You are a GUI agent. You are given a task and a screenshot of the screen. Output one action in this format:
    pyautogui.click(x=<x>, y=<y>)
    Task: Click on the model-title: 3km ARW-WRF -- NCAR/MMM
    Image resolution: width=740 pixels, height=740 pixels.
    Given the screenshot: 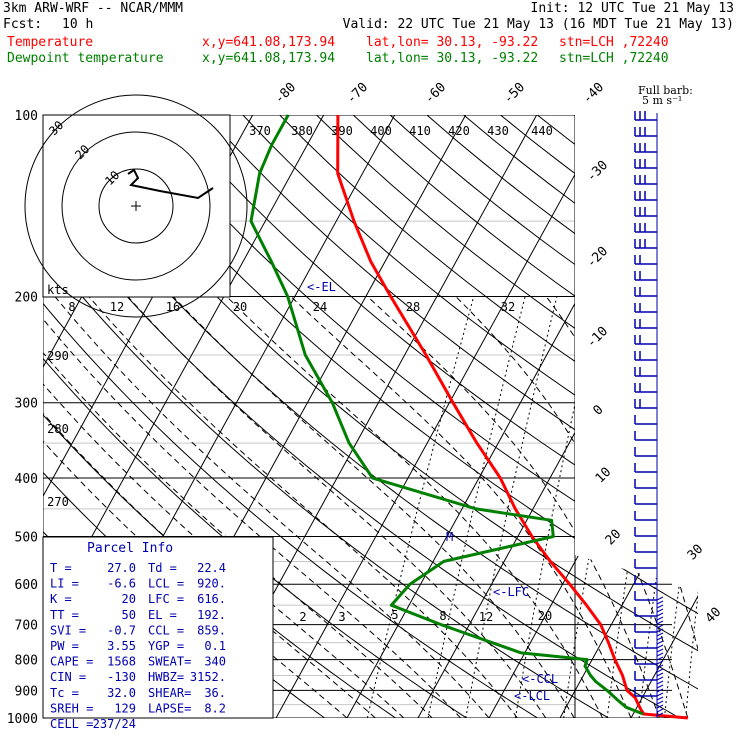 What is the action you would take?
    pyautogui.click(x=93, y=8)
    